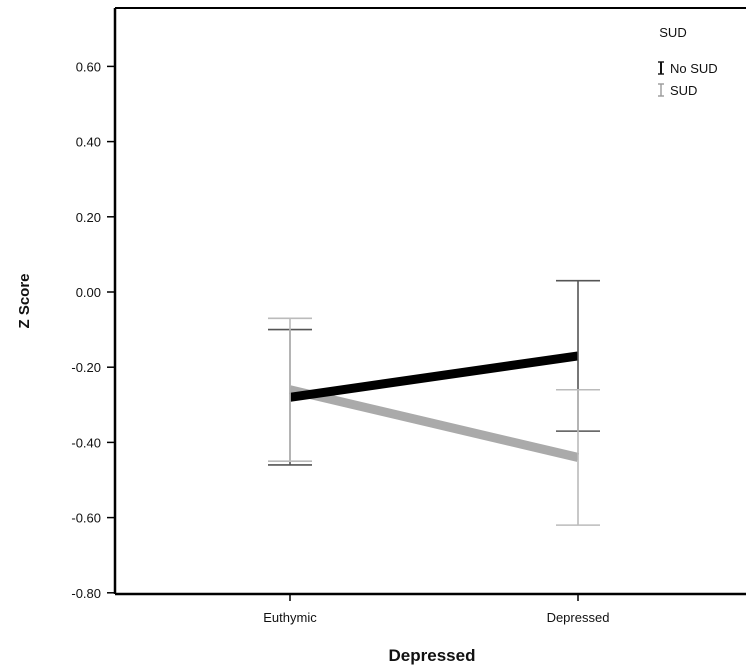 This screenshot has height=670, width=746. What do you see at coordinates (432, 655) in the screenshot?
I see `x-axis-title: Depressed` at bounding box center [432, 655].